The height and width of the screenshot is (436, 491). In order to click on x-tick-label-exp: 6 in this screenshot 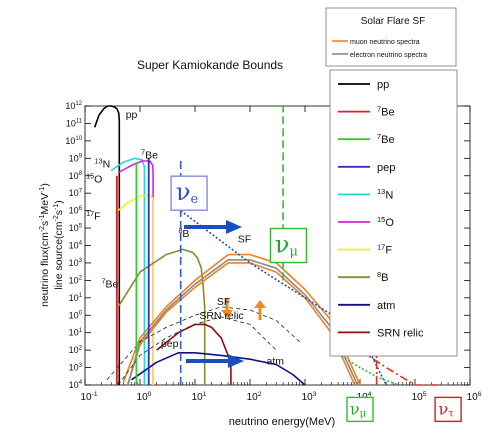, I will do `click(480, 394)`.